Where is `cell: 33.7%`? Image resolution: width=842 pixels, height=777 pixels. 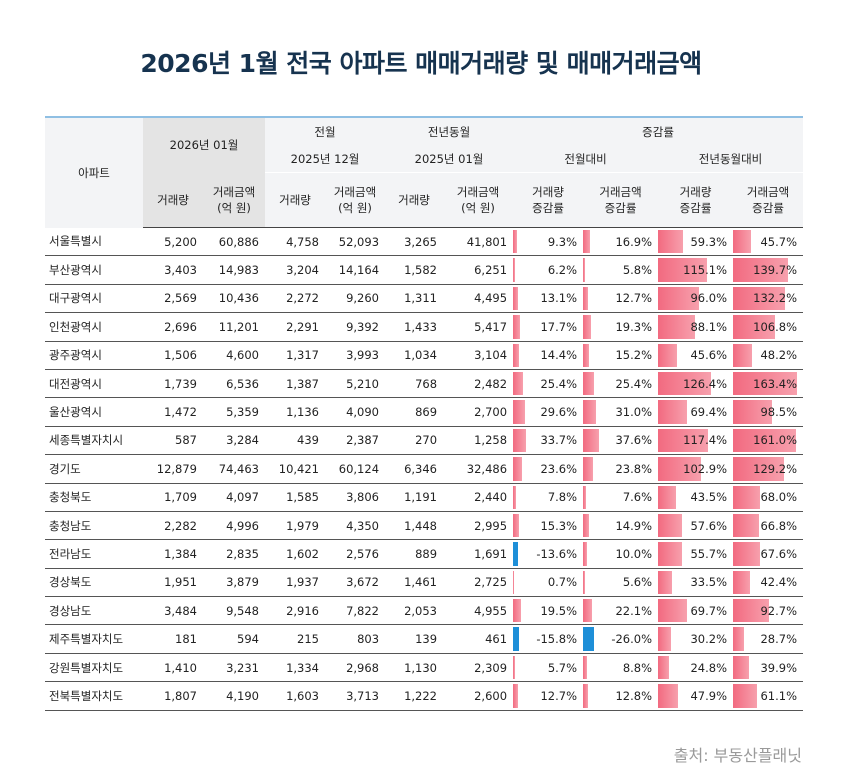 cell: 33.7% is located at coordinates (548, 441).